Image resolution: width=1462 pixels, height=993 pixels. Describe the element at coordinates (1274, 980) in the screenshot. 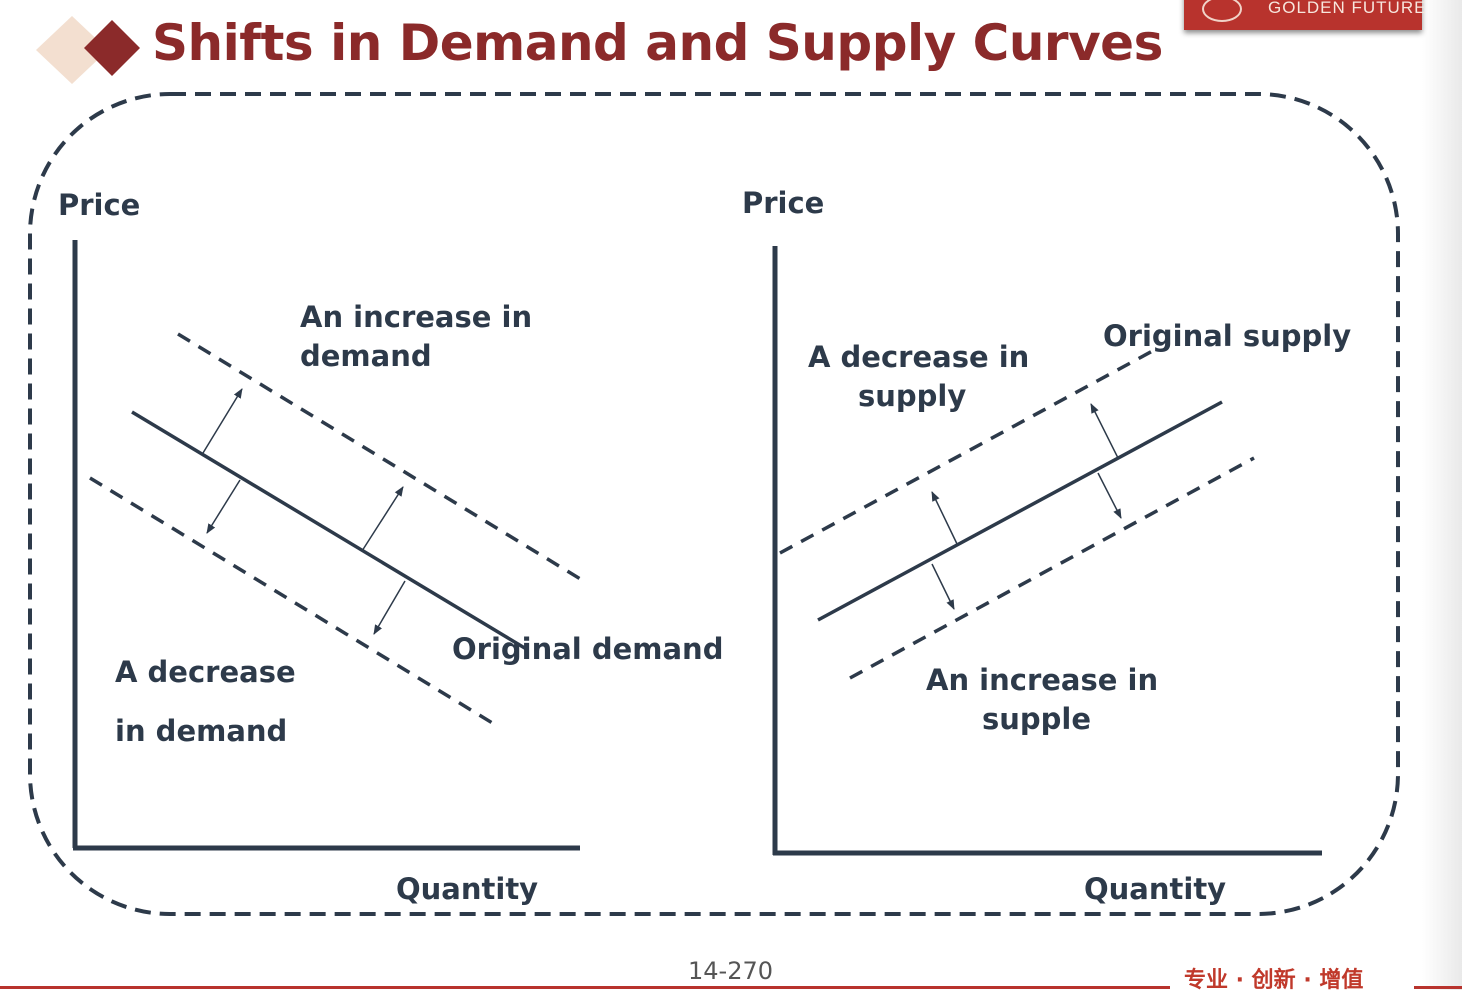

I see `footer-slogan: 专业 · 创新 · 增值` at that location.